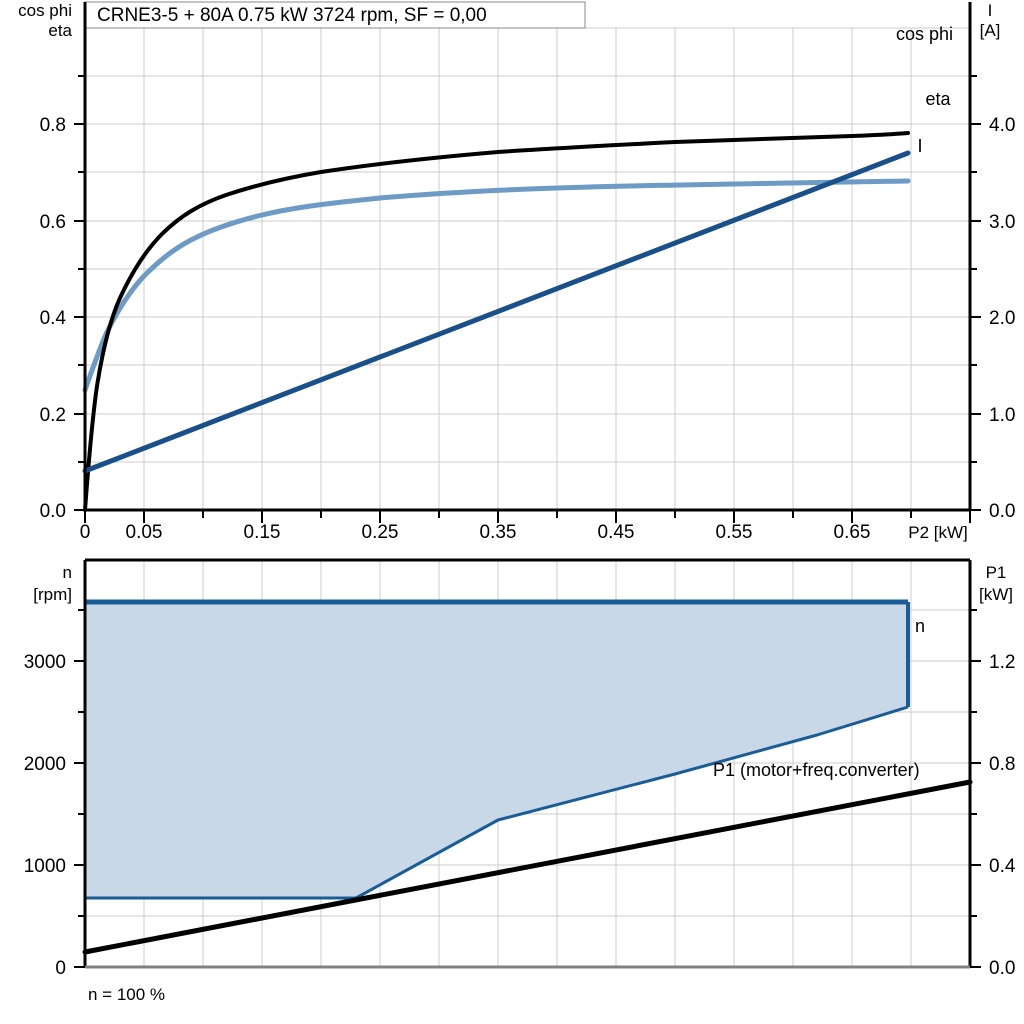 This screenshot has width=1024, height=1024. I want to click on current-series-label: I, so click(919, 146).